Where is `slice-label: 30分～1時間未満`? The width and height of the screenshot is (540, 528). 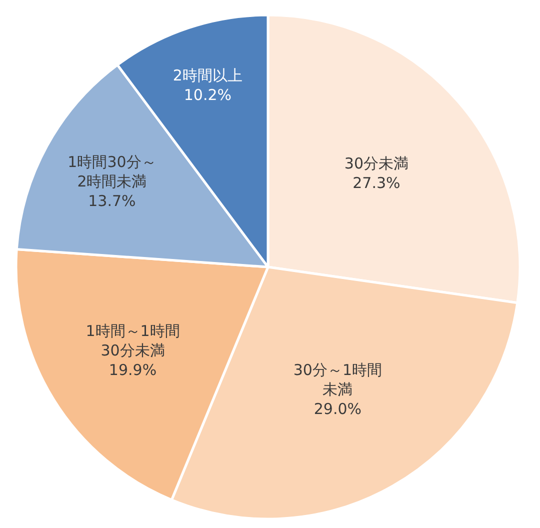
slice-label: 30分～1時間未満 is located at coordinates (337, 379).